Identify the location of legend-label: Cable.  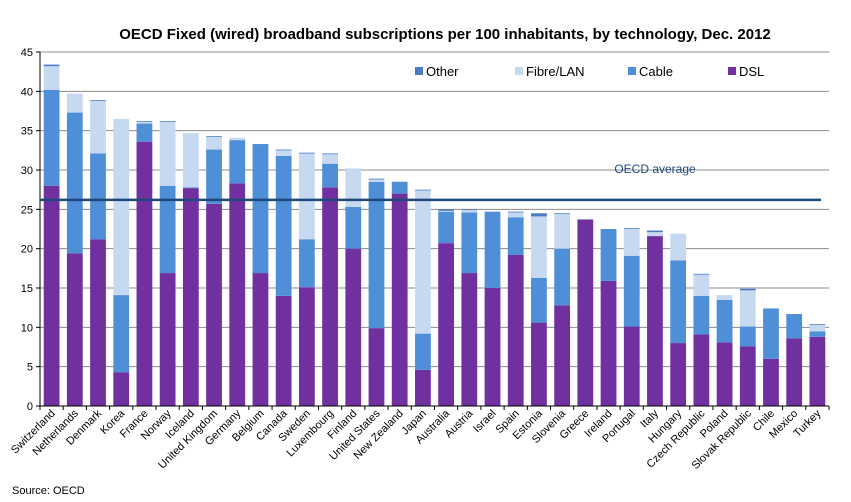
(656, 71).